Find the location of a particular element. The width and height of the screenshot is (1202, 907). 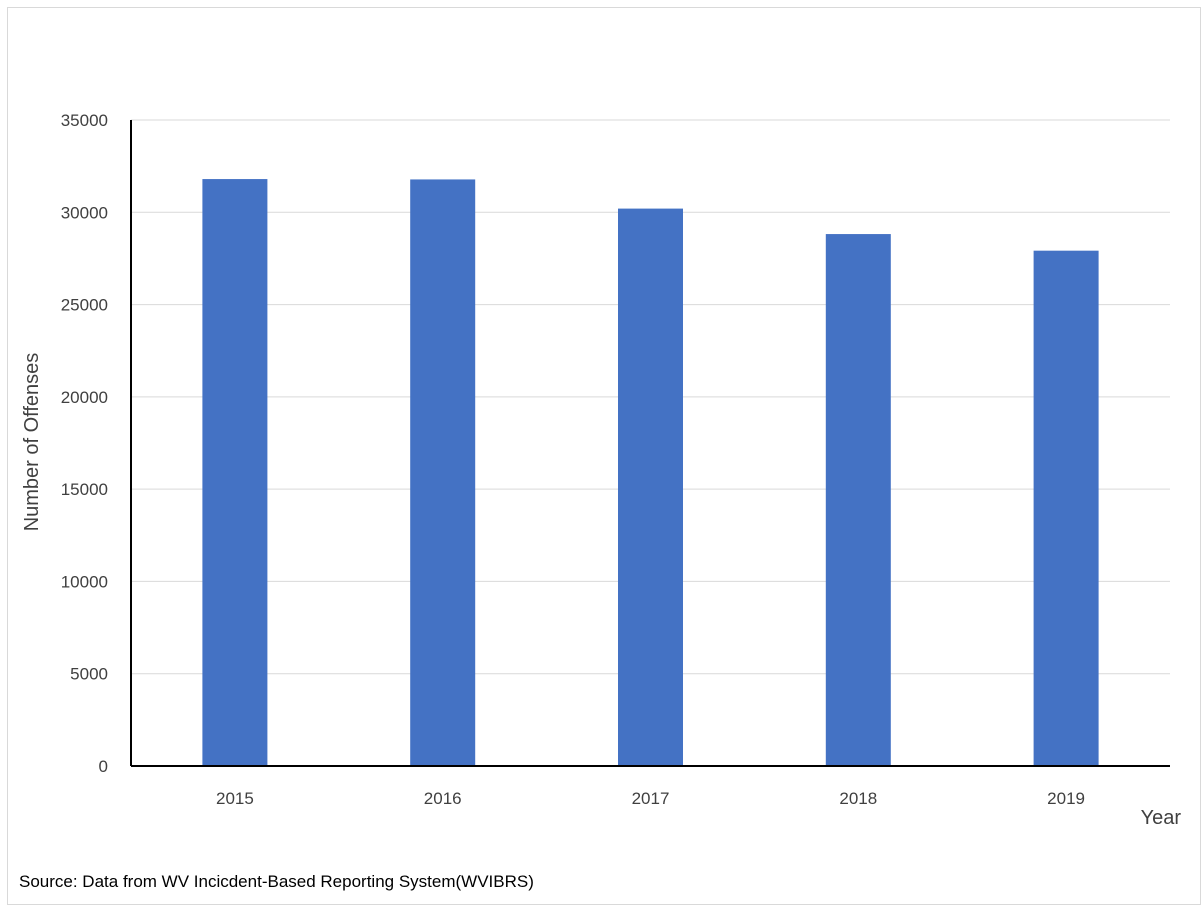

x-tick-label: 2016 is located at coordinates (443, 798).